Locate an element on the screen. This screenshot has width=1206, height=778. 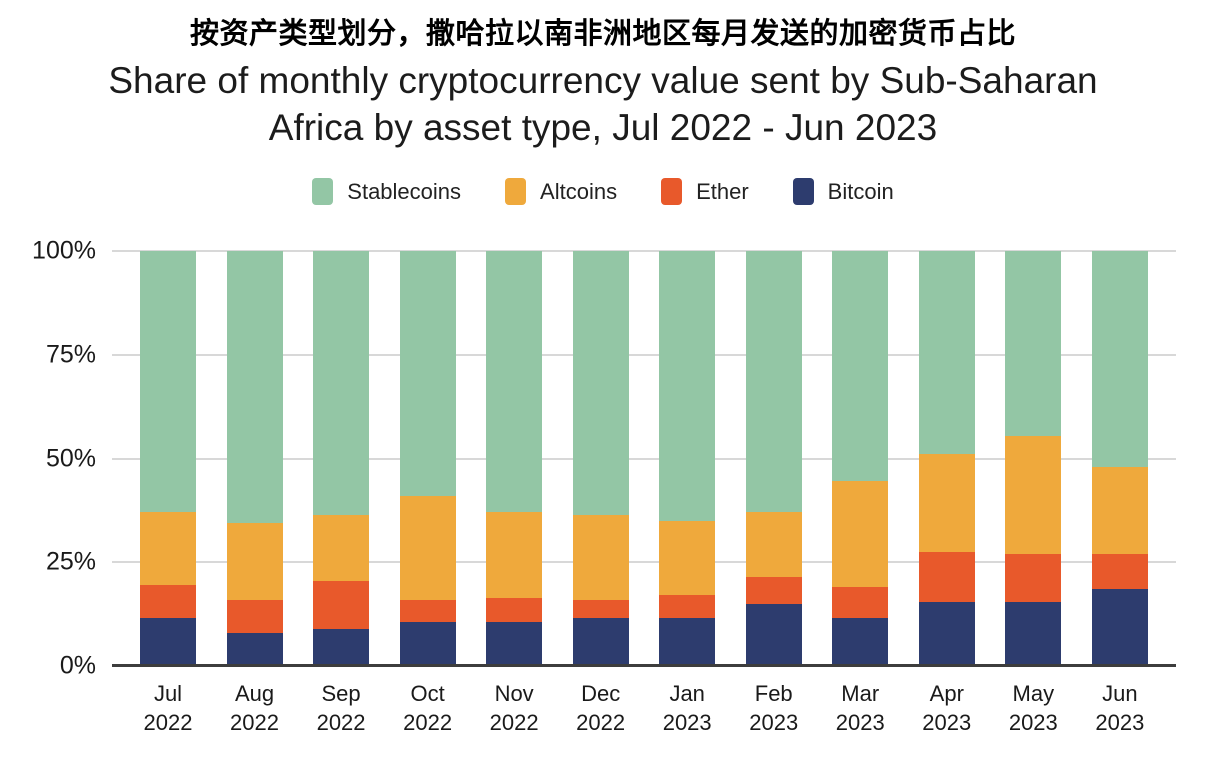
x-tick-label-aug-2022: Aug 2022 is located at coordinates (255, 708).